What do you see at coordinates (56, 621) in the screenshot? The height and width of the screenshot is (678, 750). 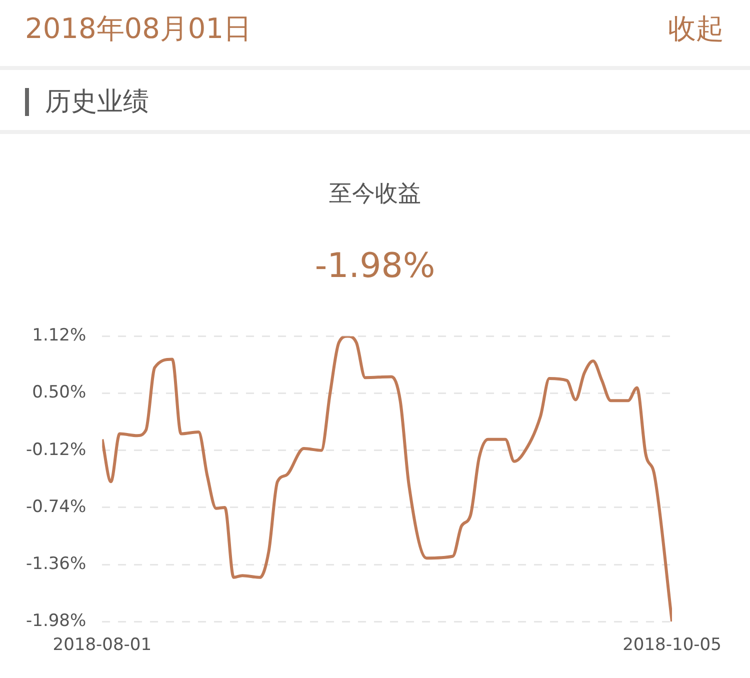 I see `y-tick-label: -1.98%` at bounding box center [56, 621].